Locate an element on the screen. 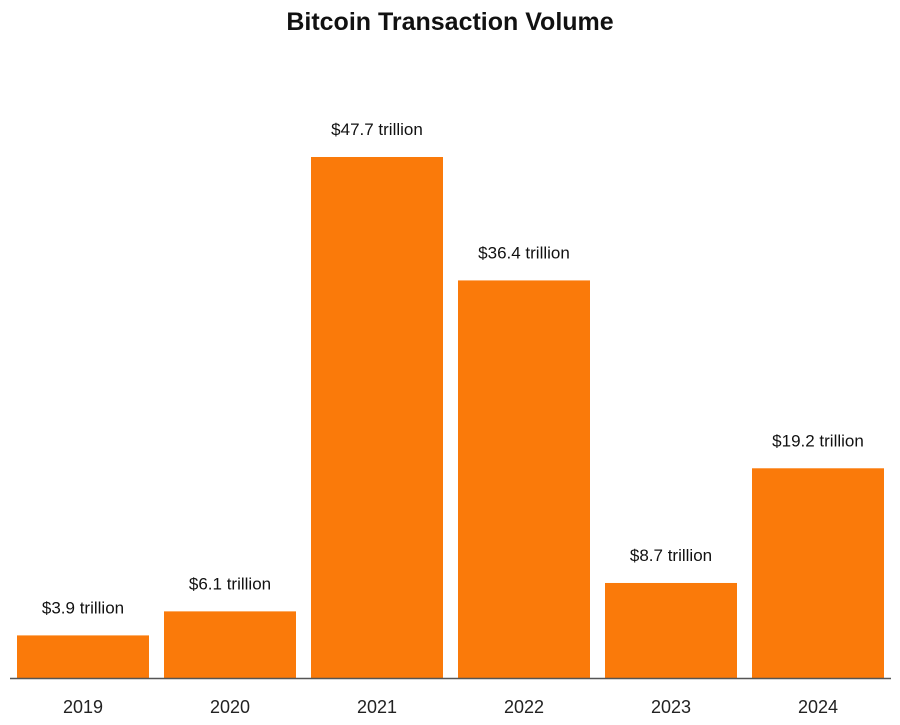 The image size is (900, 725). bar-2023 is located at coordinates (671, 630).